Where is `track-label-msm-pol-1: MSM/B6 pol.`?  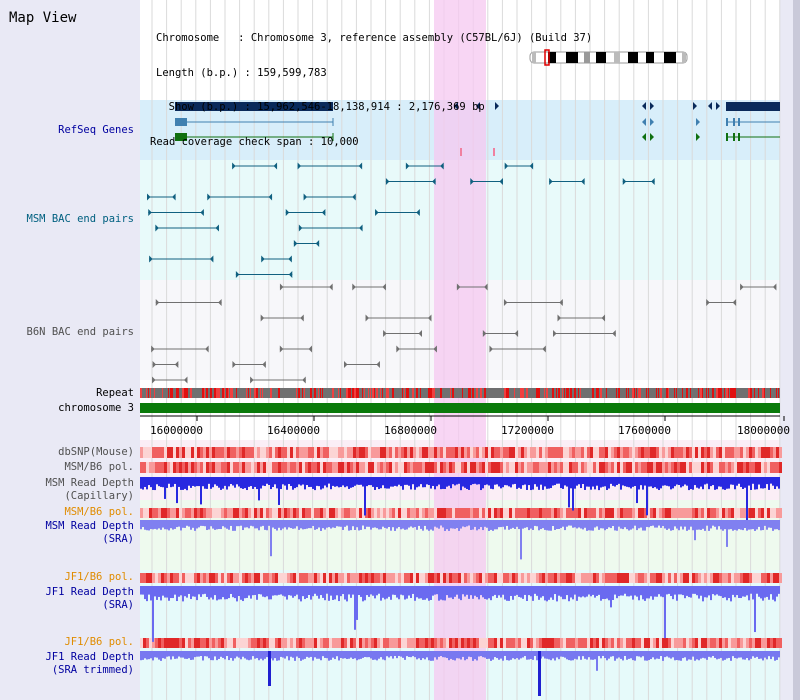 track-label-msm-pol-1: MSM/B6 pol. is located at coordinates (99, 467).